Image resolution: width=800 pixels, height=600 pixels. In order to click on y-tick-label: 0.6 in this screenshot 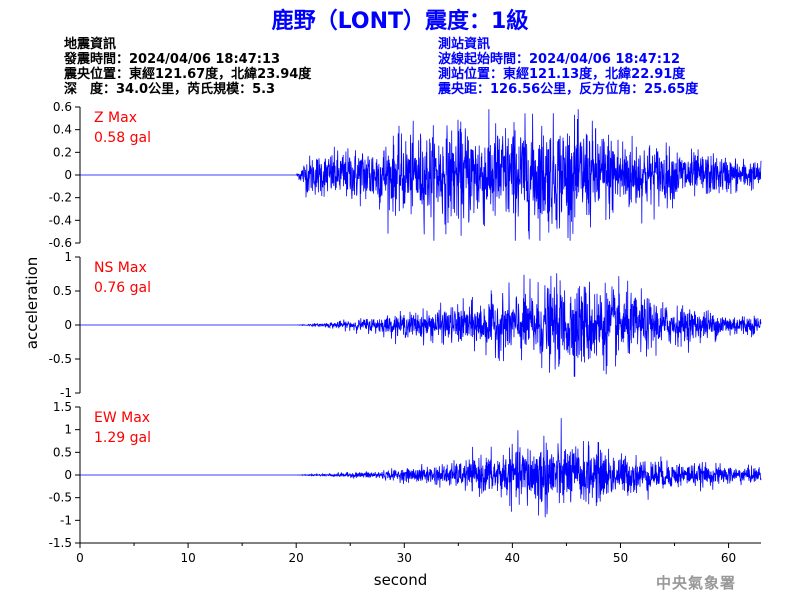, I will do `click(62, 107)`.